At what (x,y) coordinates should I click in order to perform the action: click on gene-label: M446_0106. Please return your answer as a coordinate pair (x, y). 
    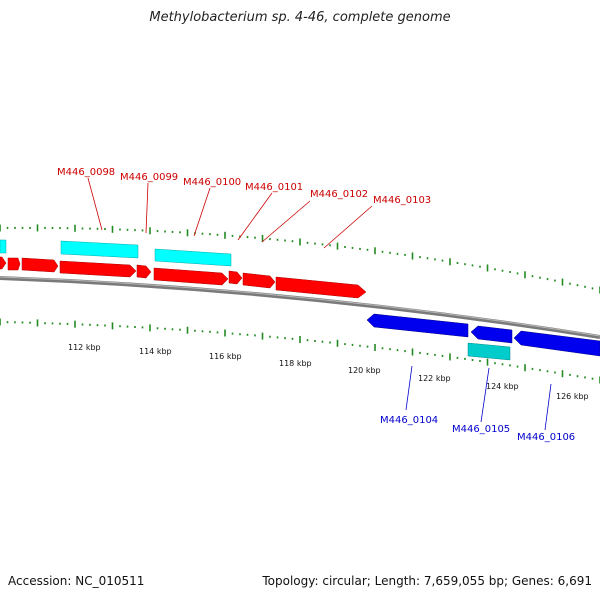
    Looking at the image, I should click on (546, 437).